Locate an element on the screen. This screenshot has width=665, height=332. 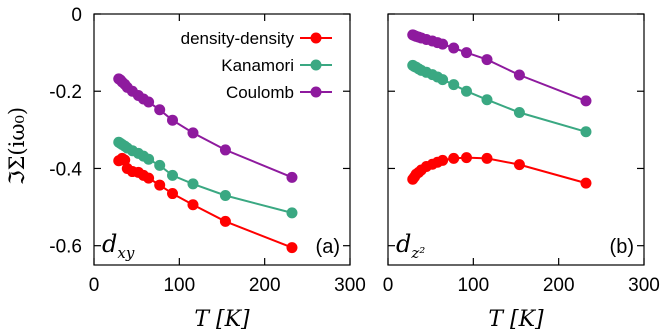
legend-label: Coulomb is located at coordinates (260, 92).